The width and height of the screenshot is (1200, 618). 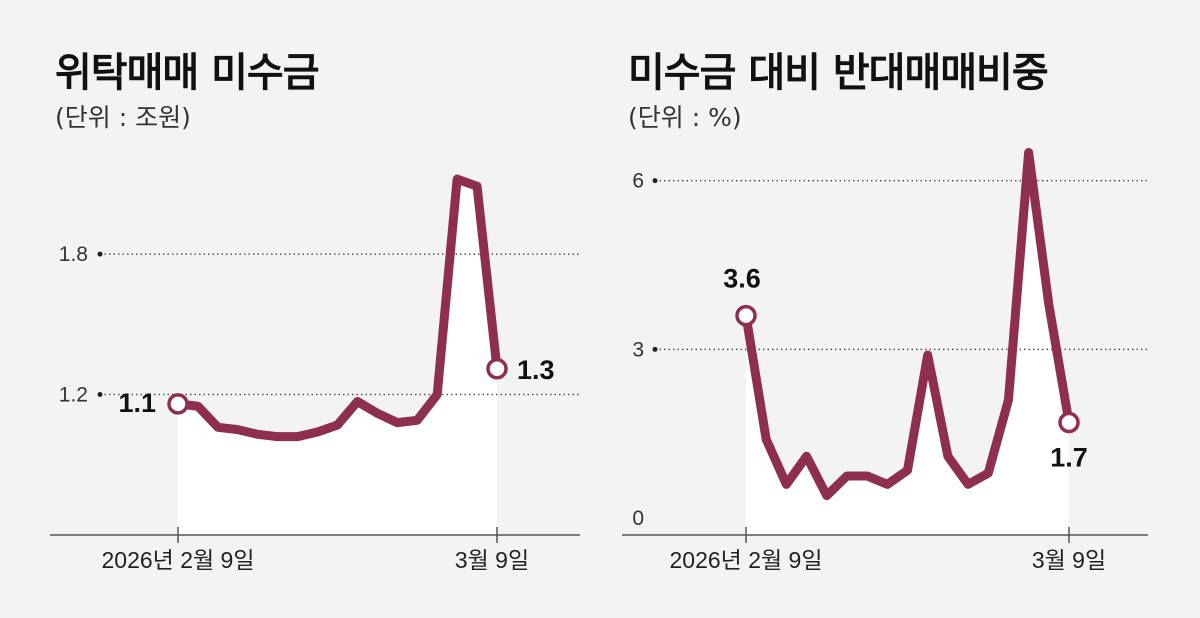 I want to click on data-label: 3.6, so click(x=742, y=279).